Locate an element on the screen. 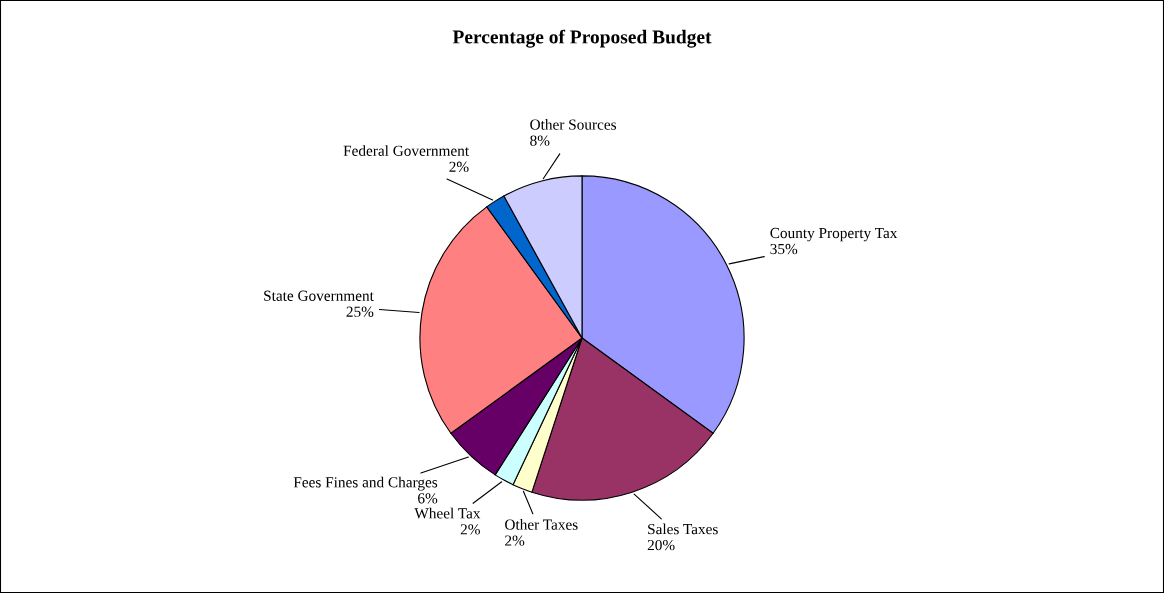 This screenshot has height=593, width=1164. slice-label: Other Sources is located at coordinates (573, 124).